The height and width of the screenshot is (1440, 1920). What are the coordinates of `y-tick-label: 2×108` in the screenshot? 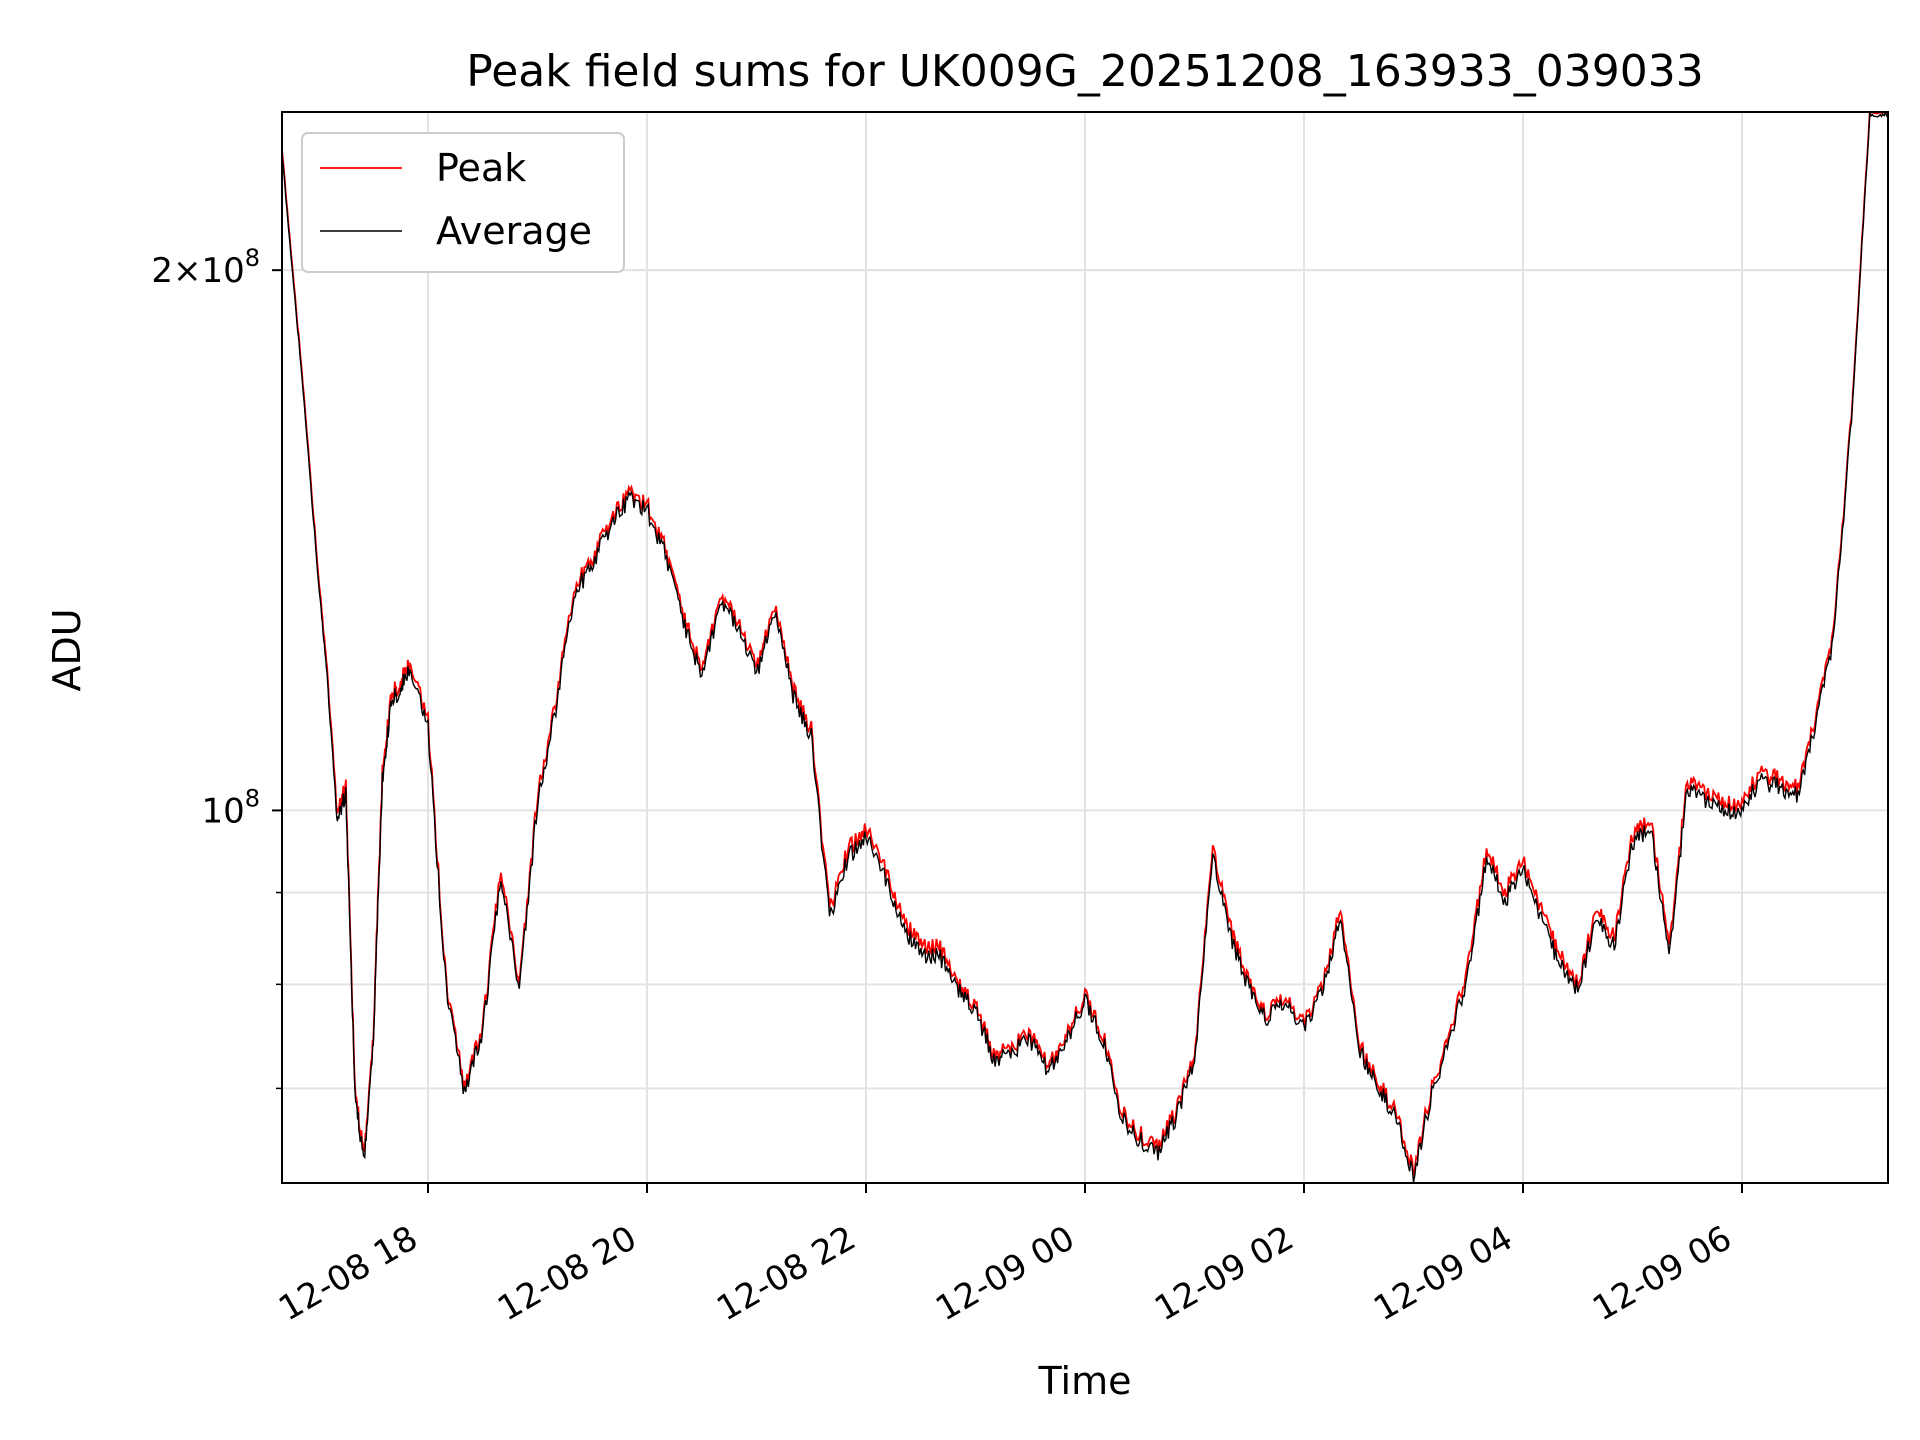 It's located at (205, 267).